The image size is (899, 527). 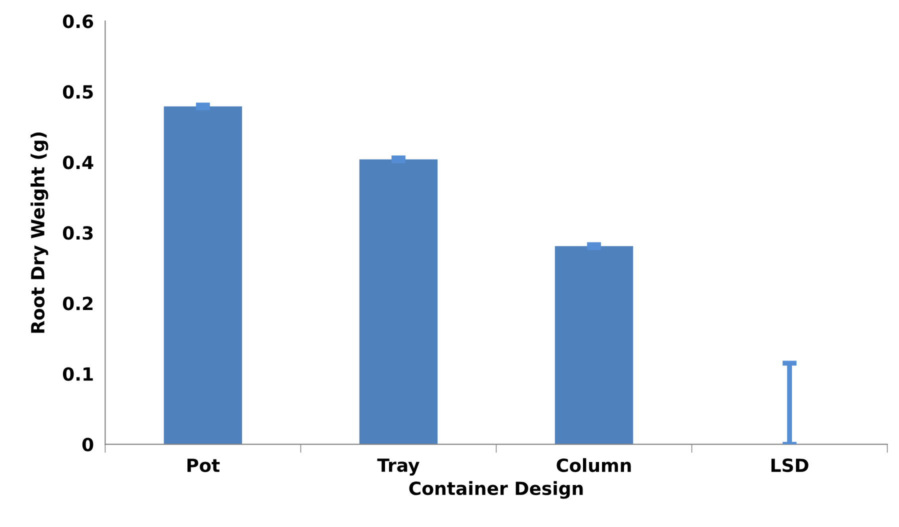 What do you see at coordinates (789, 465) in the screenshot?
I see `x-tick-label: LSD` at bounding box center [789, 465].